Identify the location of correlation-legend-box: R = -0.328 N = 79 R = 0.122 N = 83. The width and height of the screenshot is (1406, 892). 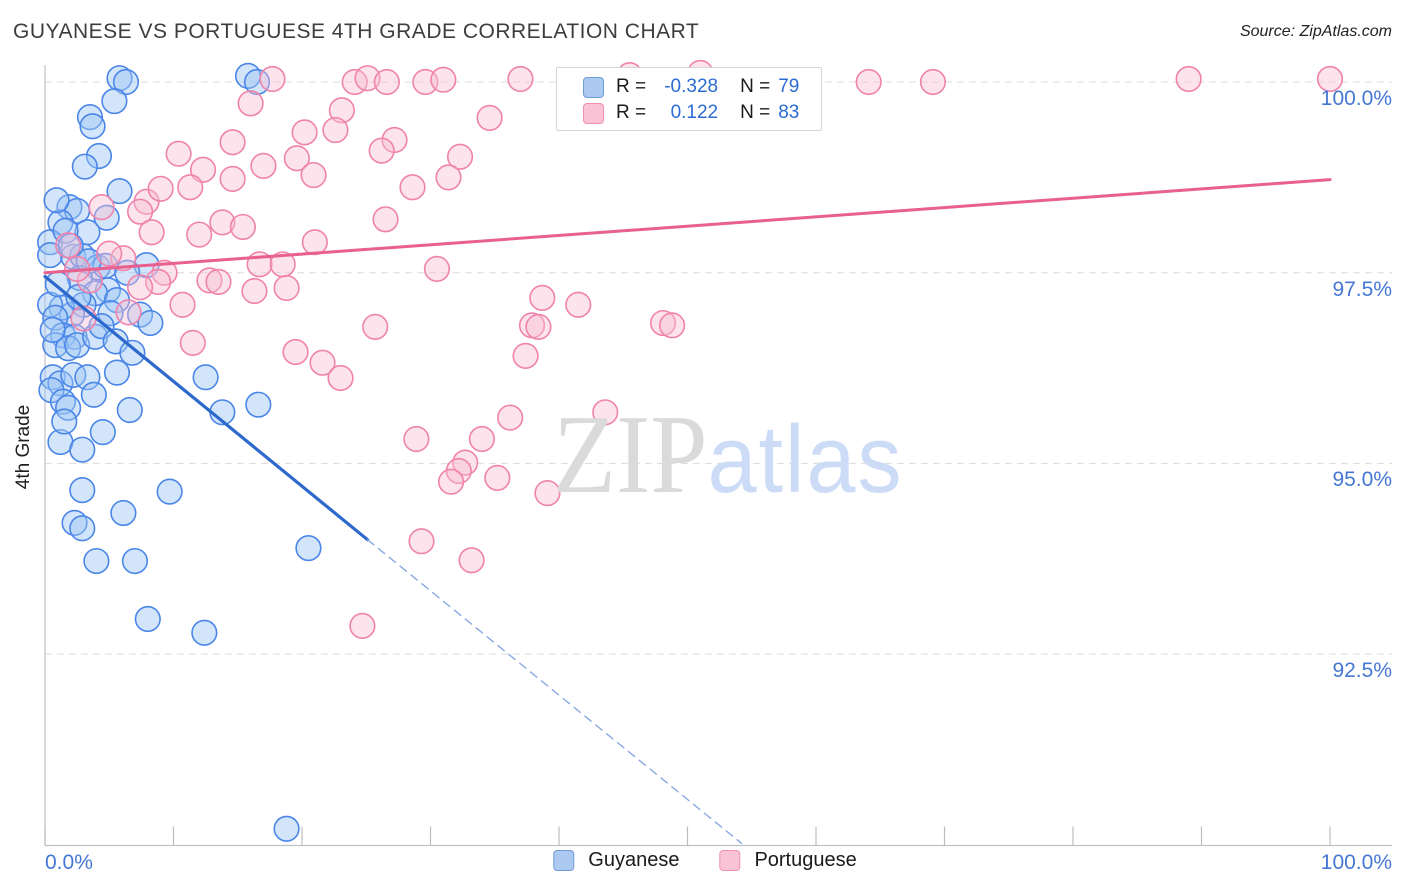
(689, 99).